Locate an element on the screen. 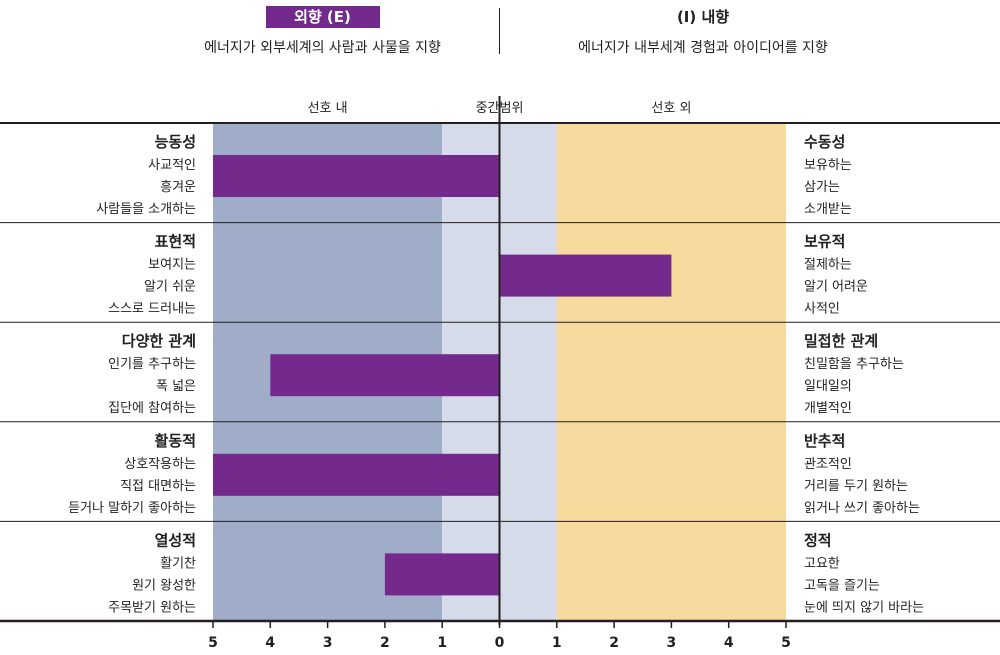  row-left-item: 흥겨운 is located at coordinates (178, 187).